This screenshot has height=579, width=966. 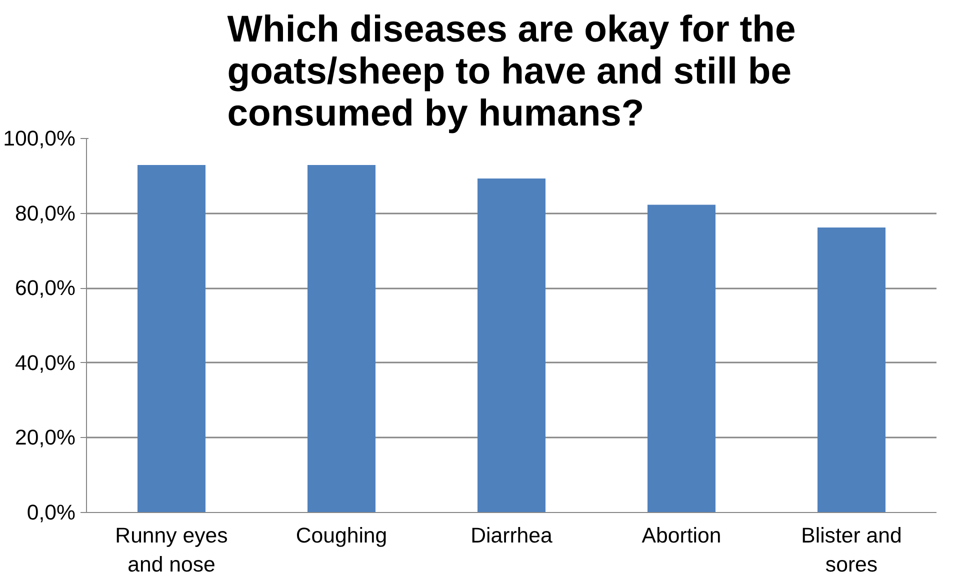 What do you see at coordinates (45, 438) in the screenshot?
I see `y-tick-label: 20,0%` at bounding box center [45, 438].